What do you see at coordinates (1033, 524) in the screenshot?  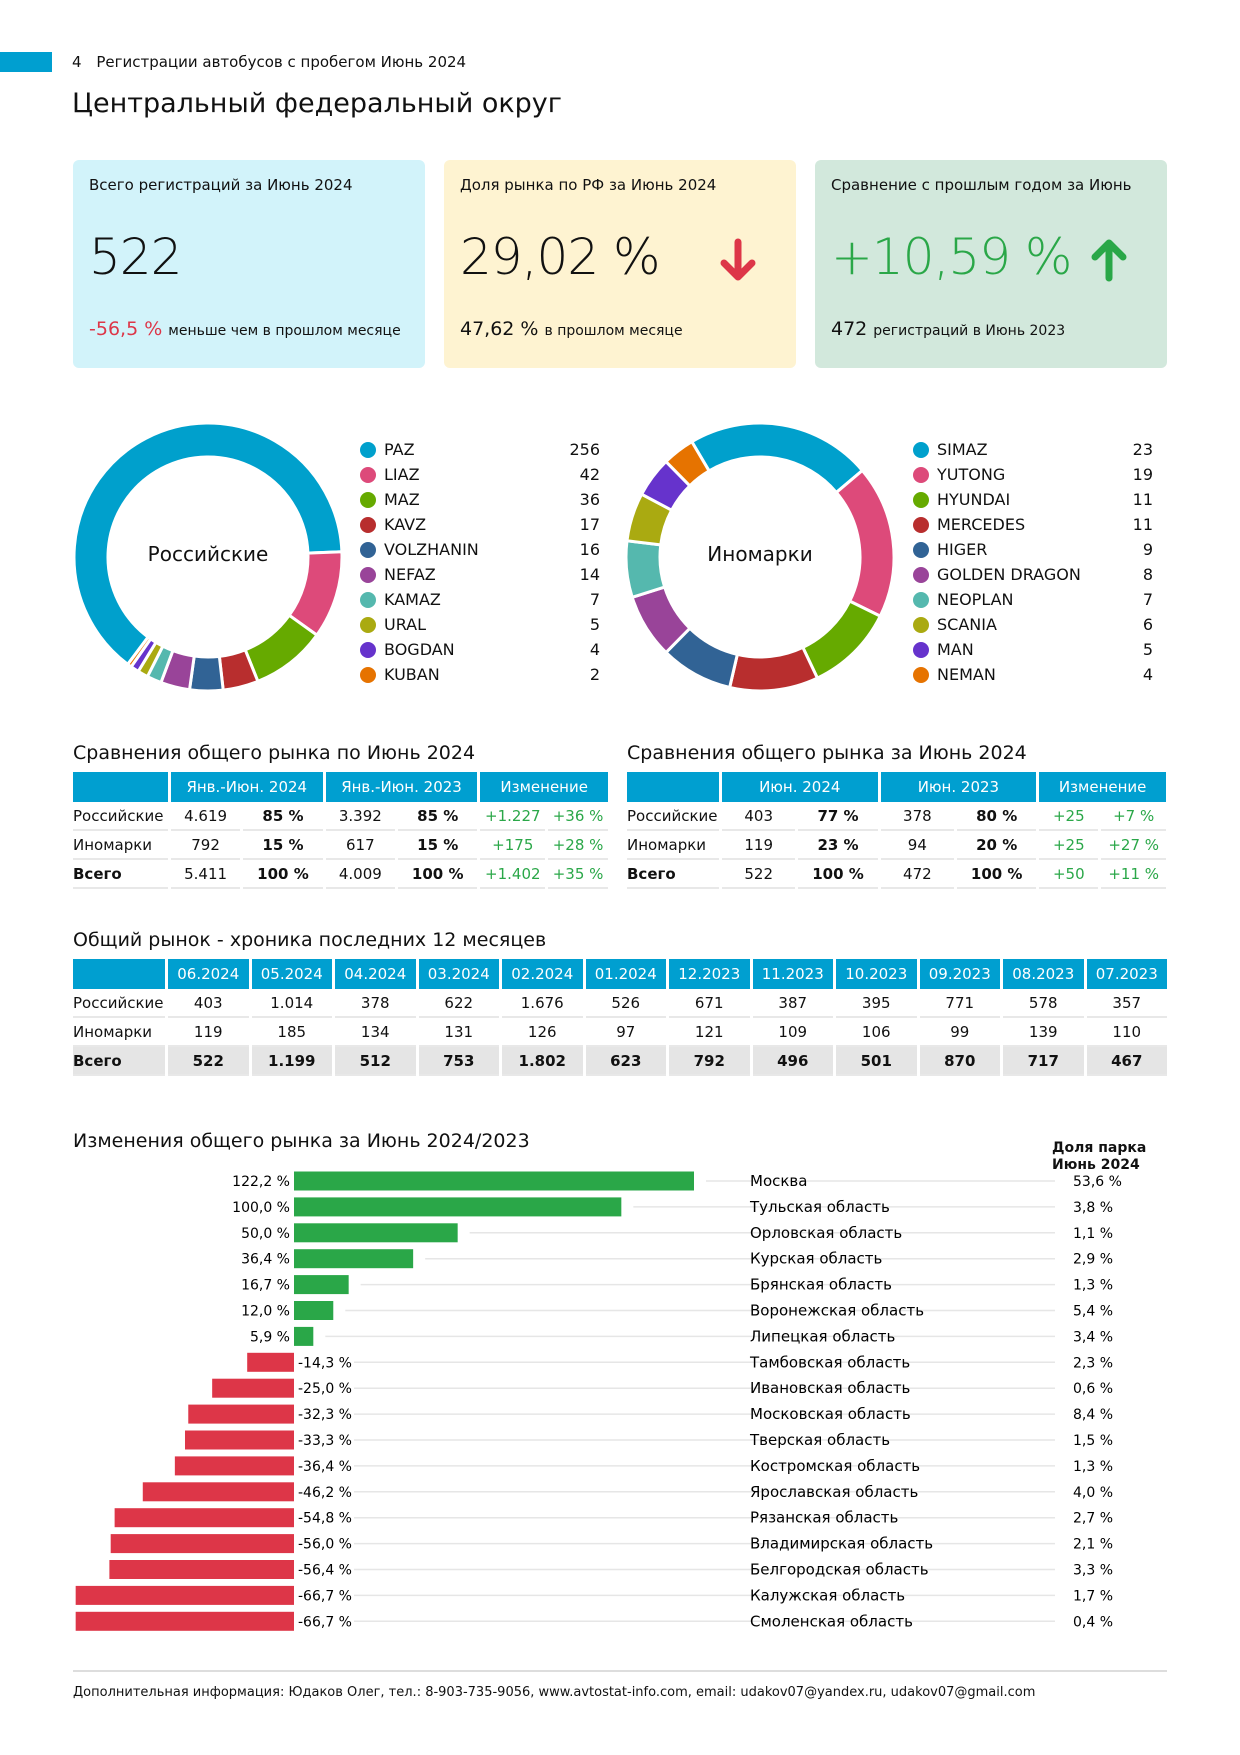 I see `legend-item: MERCEDES 11` at bounding box center [1033, 524].